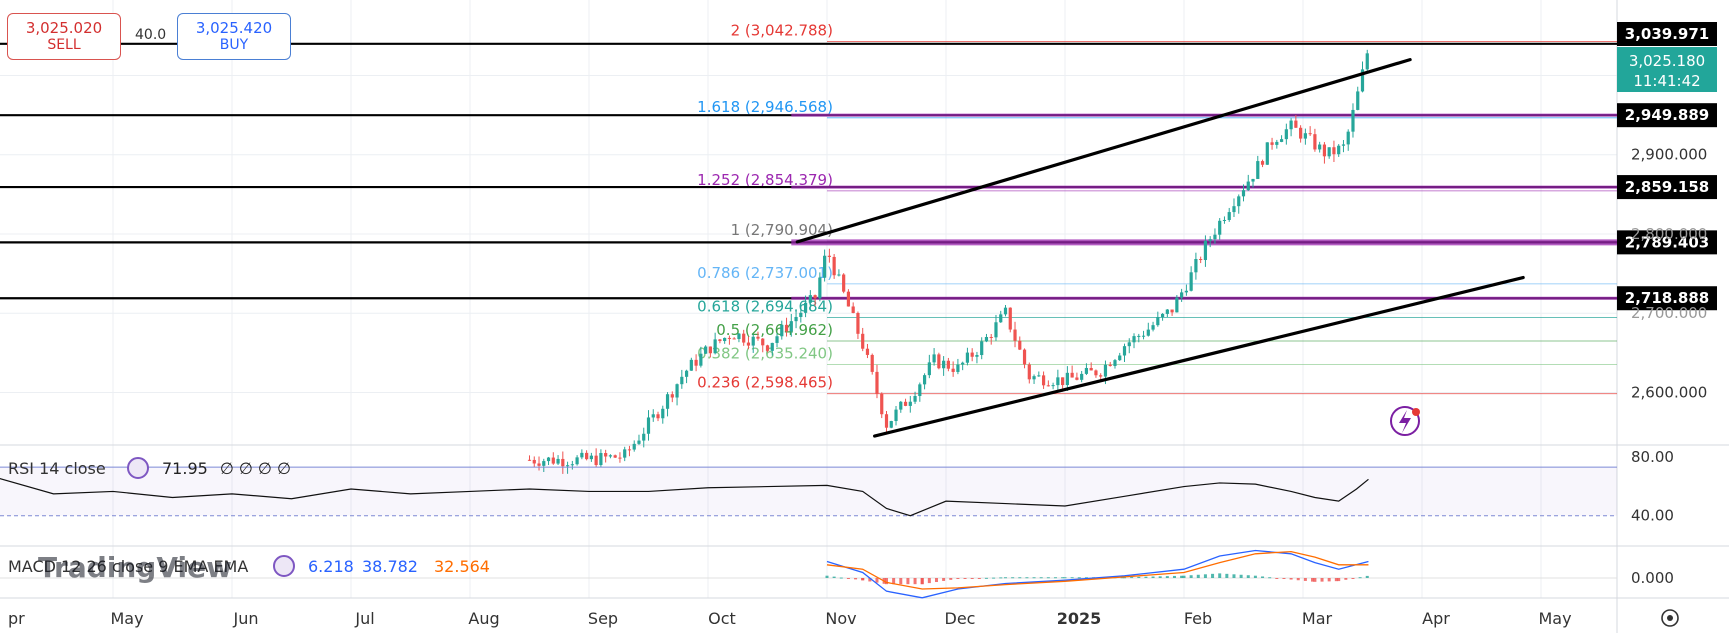  Describe the element at coordinates (1666, 81) in the screenshot. I see `countdown: 11:41:42` at that location.